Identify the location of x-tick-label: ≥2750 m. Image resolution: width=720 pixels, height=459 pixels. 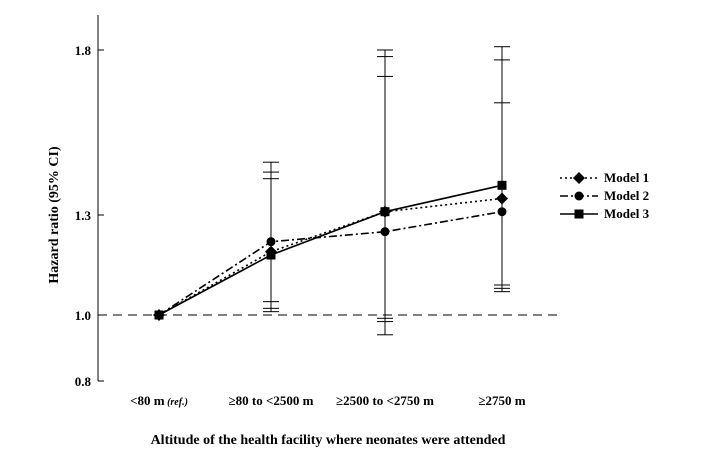
(501, 400).